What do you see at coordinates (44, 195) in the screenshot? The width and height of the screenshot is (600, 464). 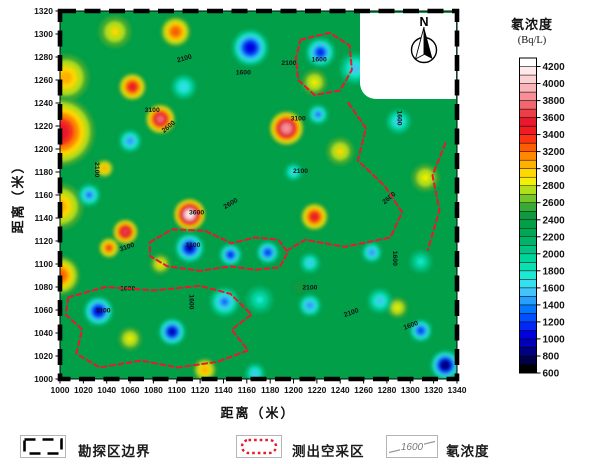 I see `y-axis-tick-label: 1160` at bounding box center [44, 195].